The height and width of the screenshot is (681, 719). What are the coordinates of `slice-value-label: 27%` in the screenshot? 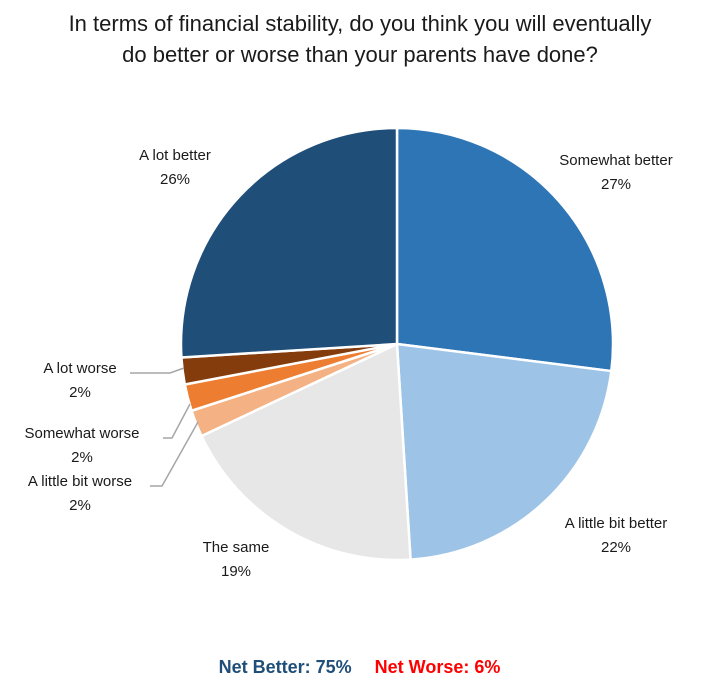 It's located at (616, 184).